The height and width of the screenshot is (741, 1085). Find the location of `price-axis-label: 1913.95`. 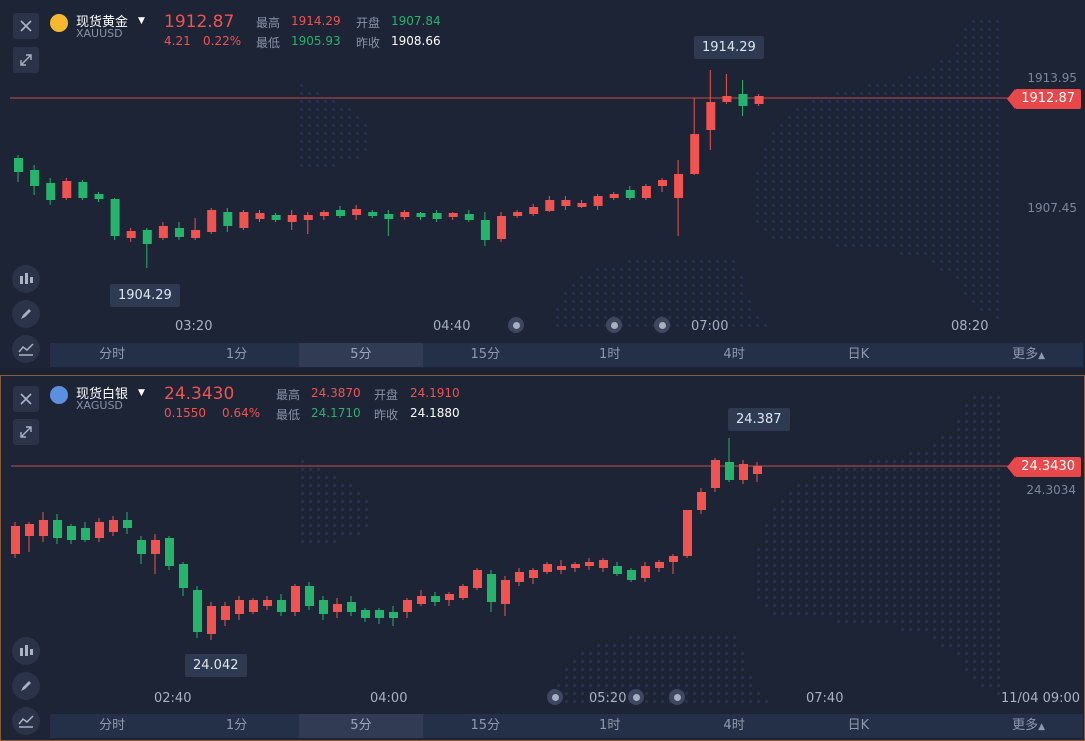

price-axis-label: 1913.95 is located at coordinates (1052, 78).